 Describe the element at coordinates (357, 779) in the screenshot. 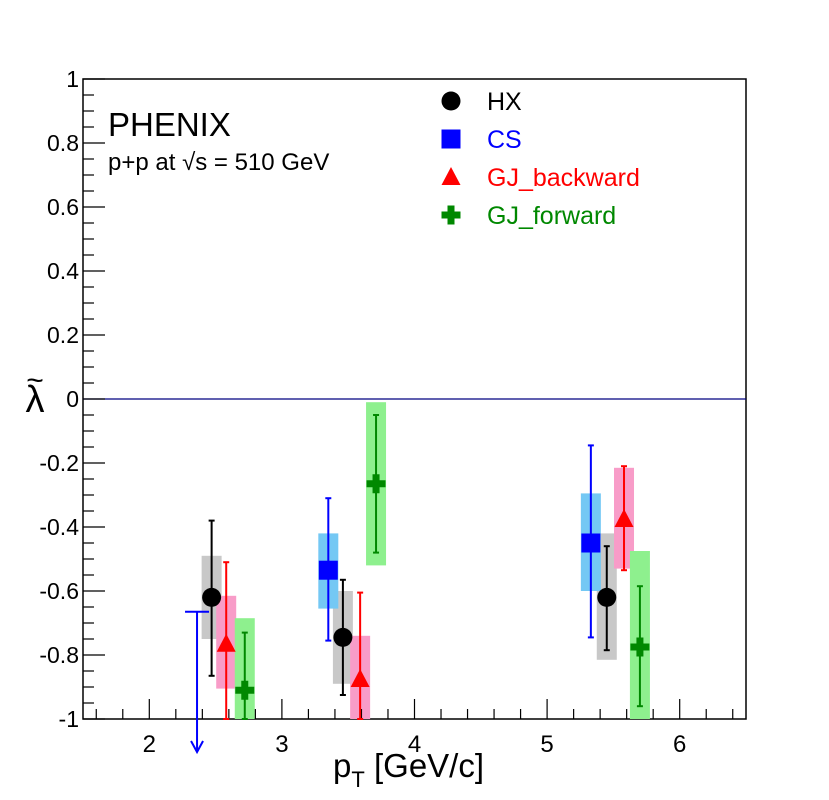

I see `x-axis-label-sub: T` at that location.